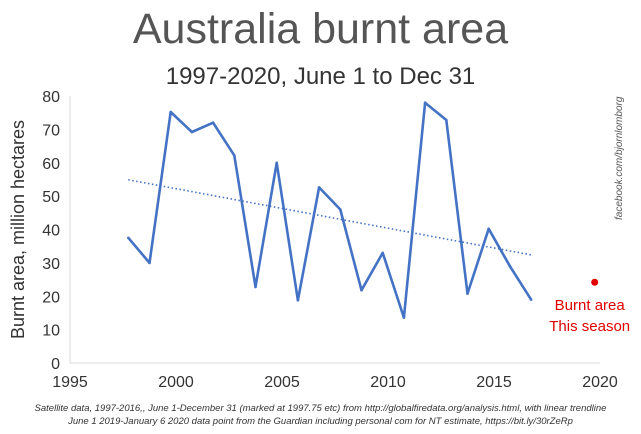  What do you see at coordinates (330, 217) in the screenshot?
I see `trend-line` at bounding box center [330, 217].